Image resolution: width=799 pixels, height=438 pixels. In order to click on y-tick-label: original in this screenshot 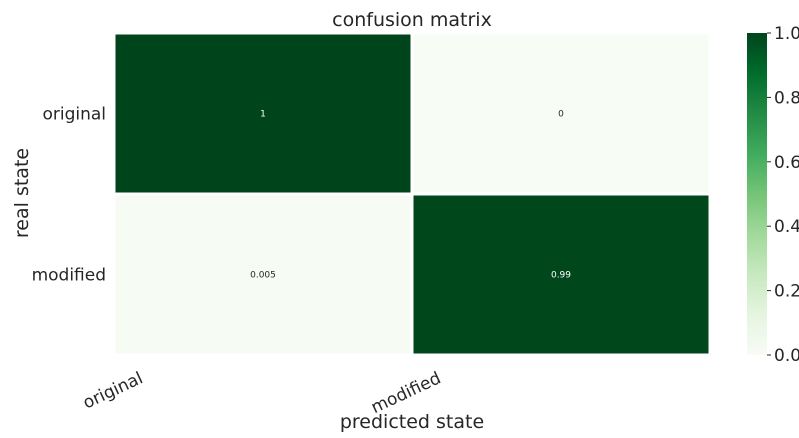, I will do `click(74, 115)`.